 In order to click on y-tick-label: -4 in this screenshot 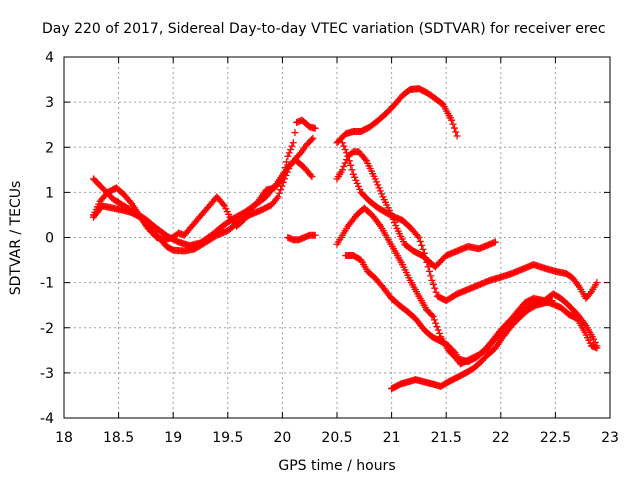, I will do `click(47, 419)`.